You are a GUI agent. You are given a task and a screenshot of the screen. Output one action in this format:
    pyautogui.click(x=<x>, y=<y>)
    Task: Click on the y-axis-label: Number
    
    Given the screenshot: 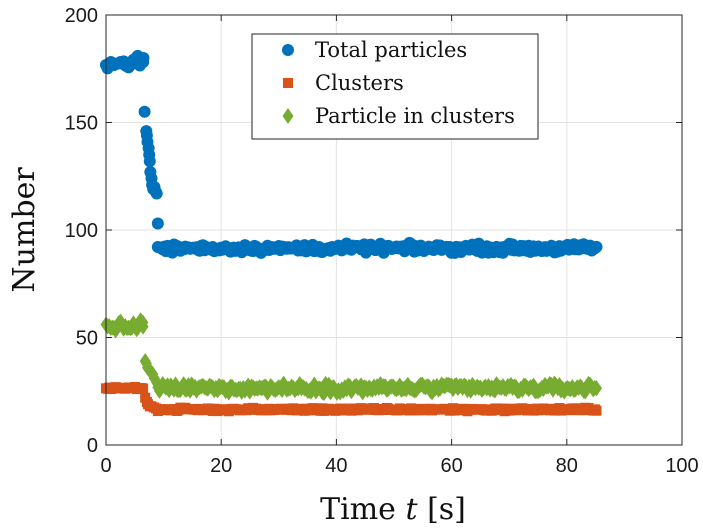 What is the action you would take?
    pyautogui.click(x=24, y=230)
    